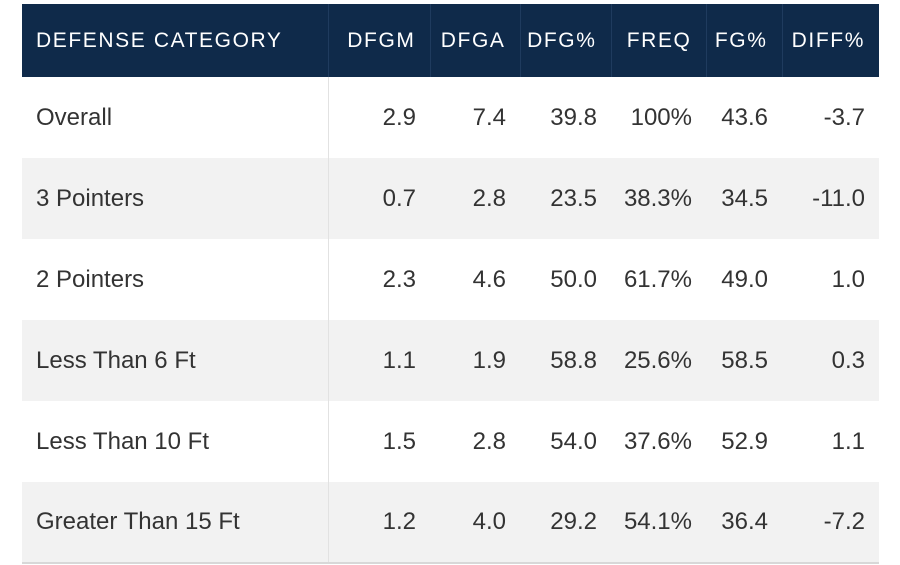 This screenshot has height=565, width=900. I want to click on cell-dfga: 7.4, so click(489, 117).